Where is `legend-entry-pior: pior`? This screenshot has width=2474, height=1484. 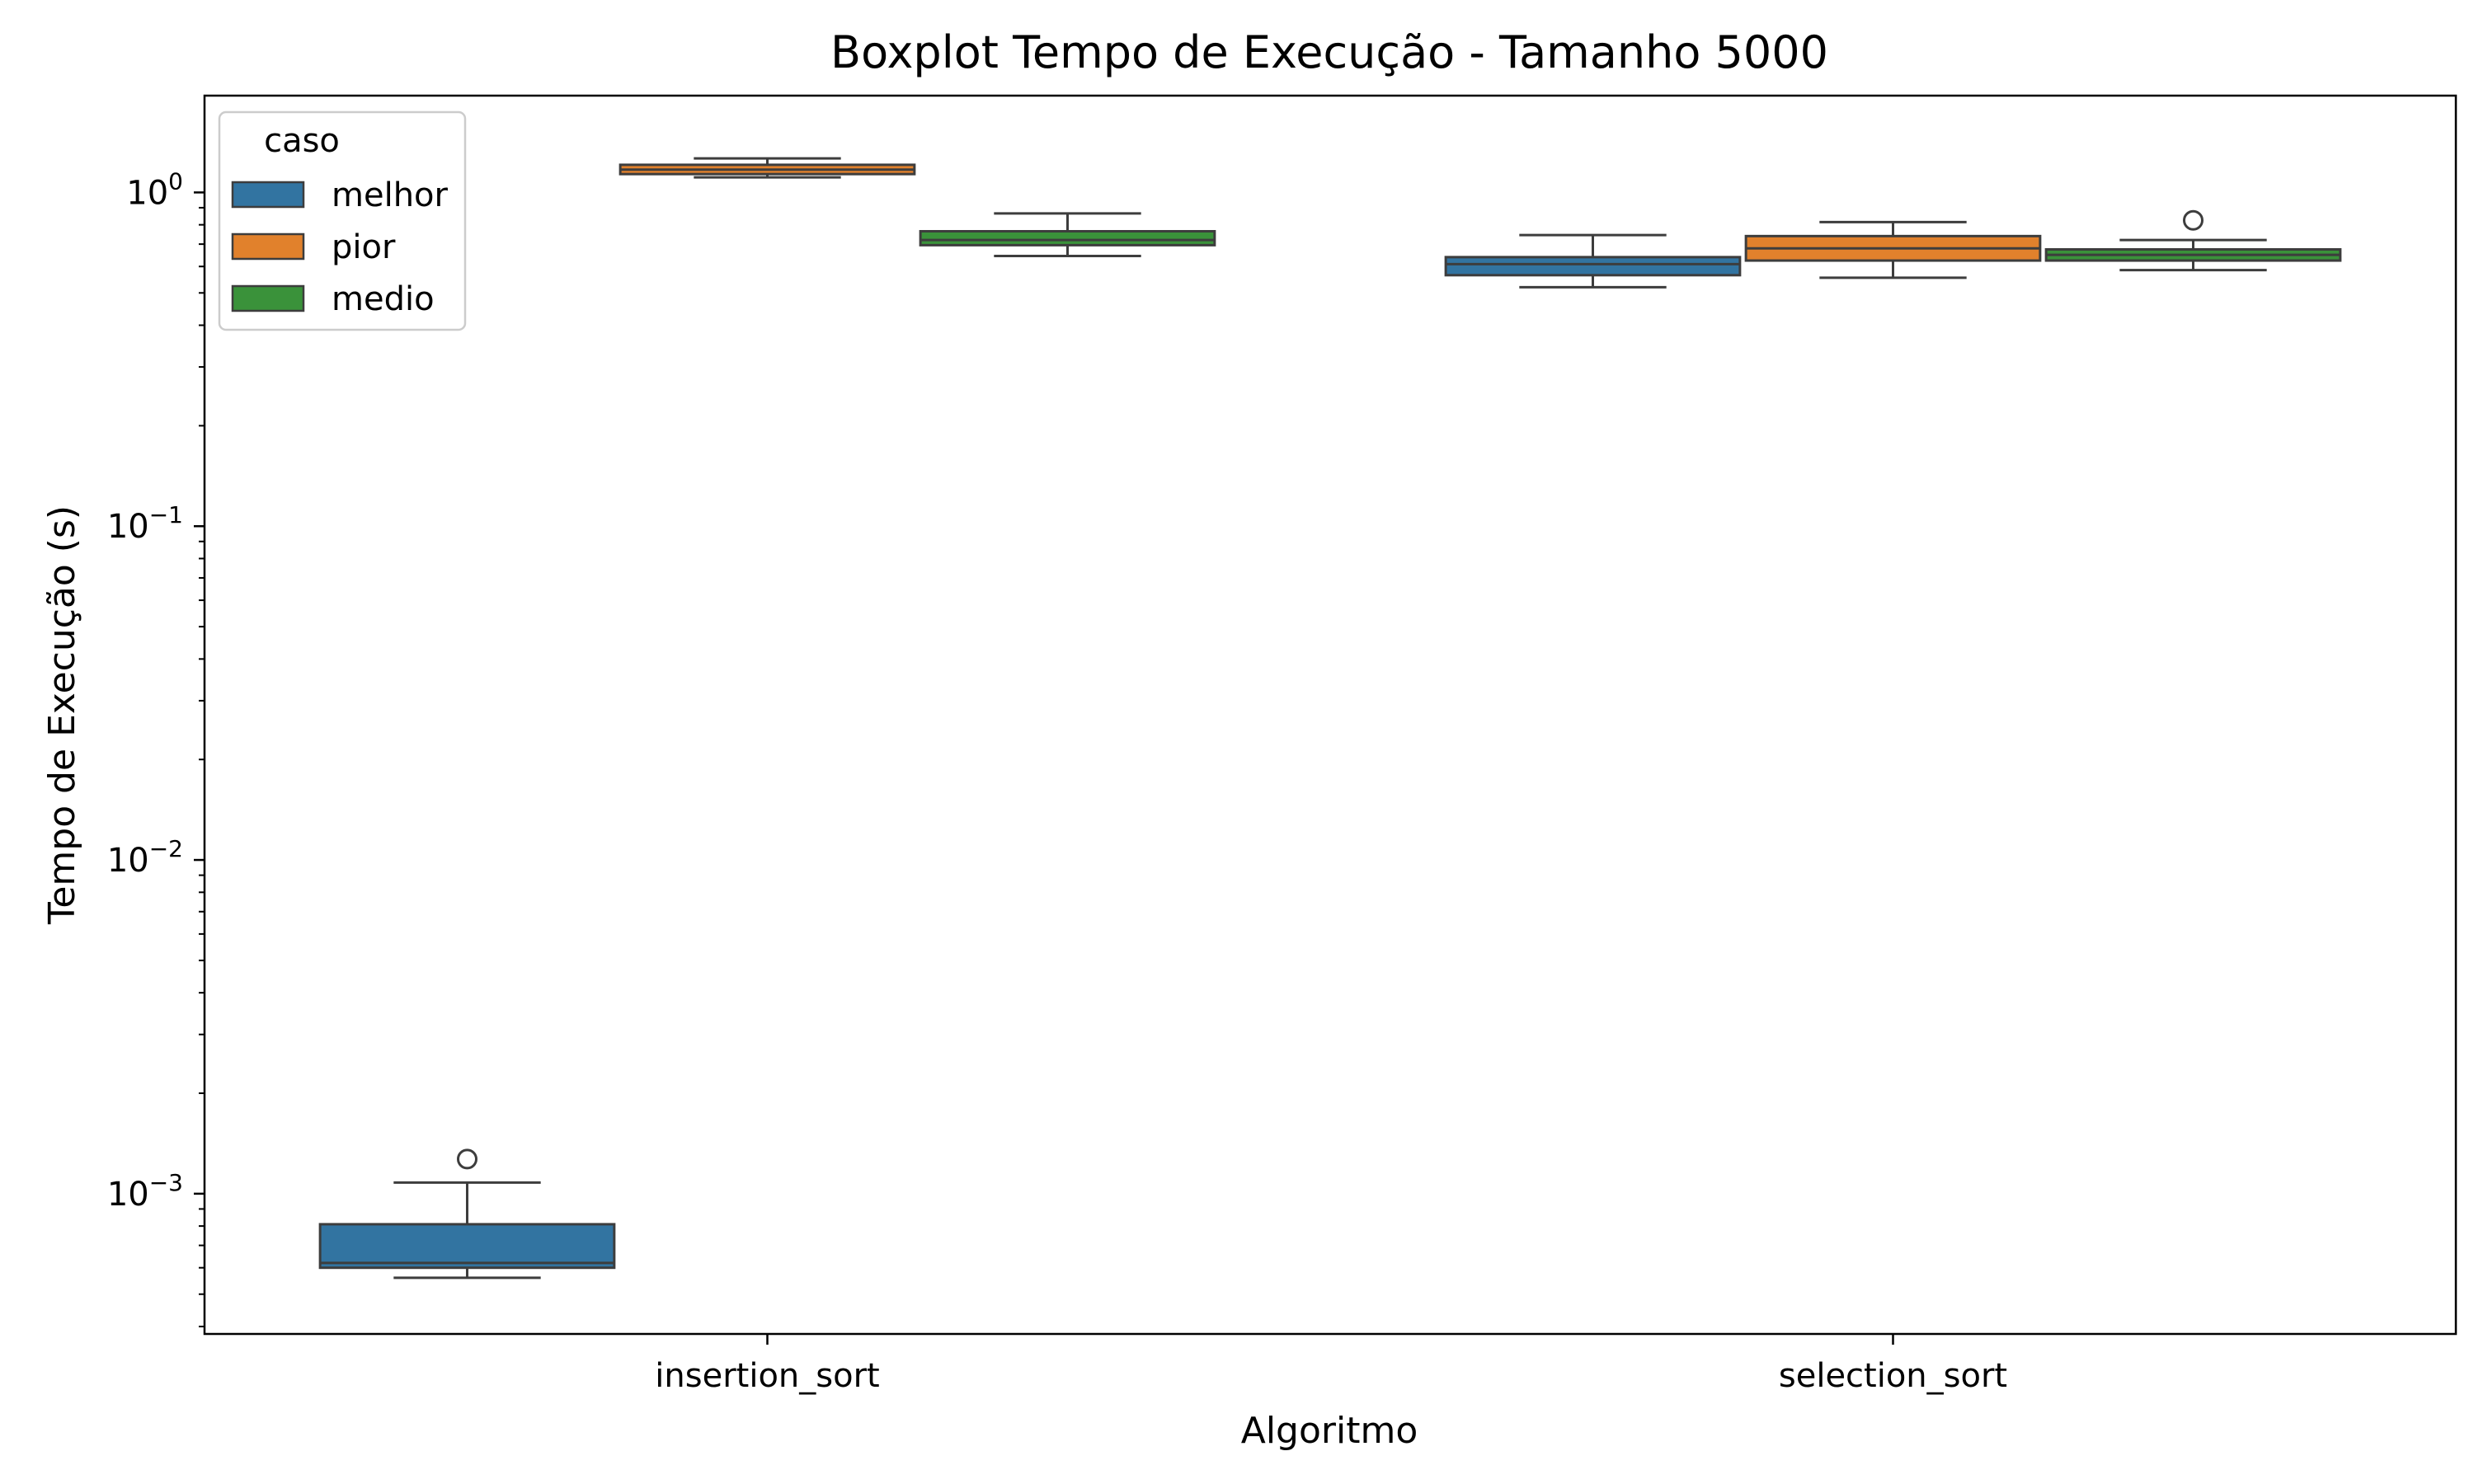 legend-entry-pior: pior is located at coordinates (313, 247).